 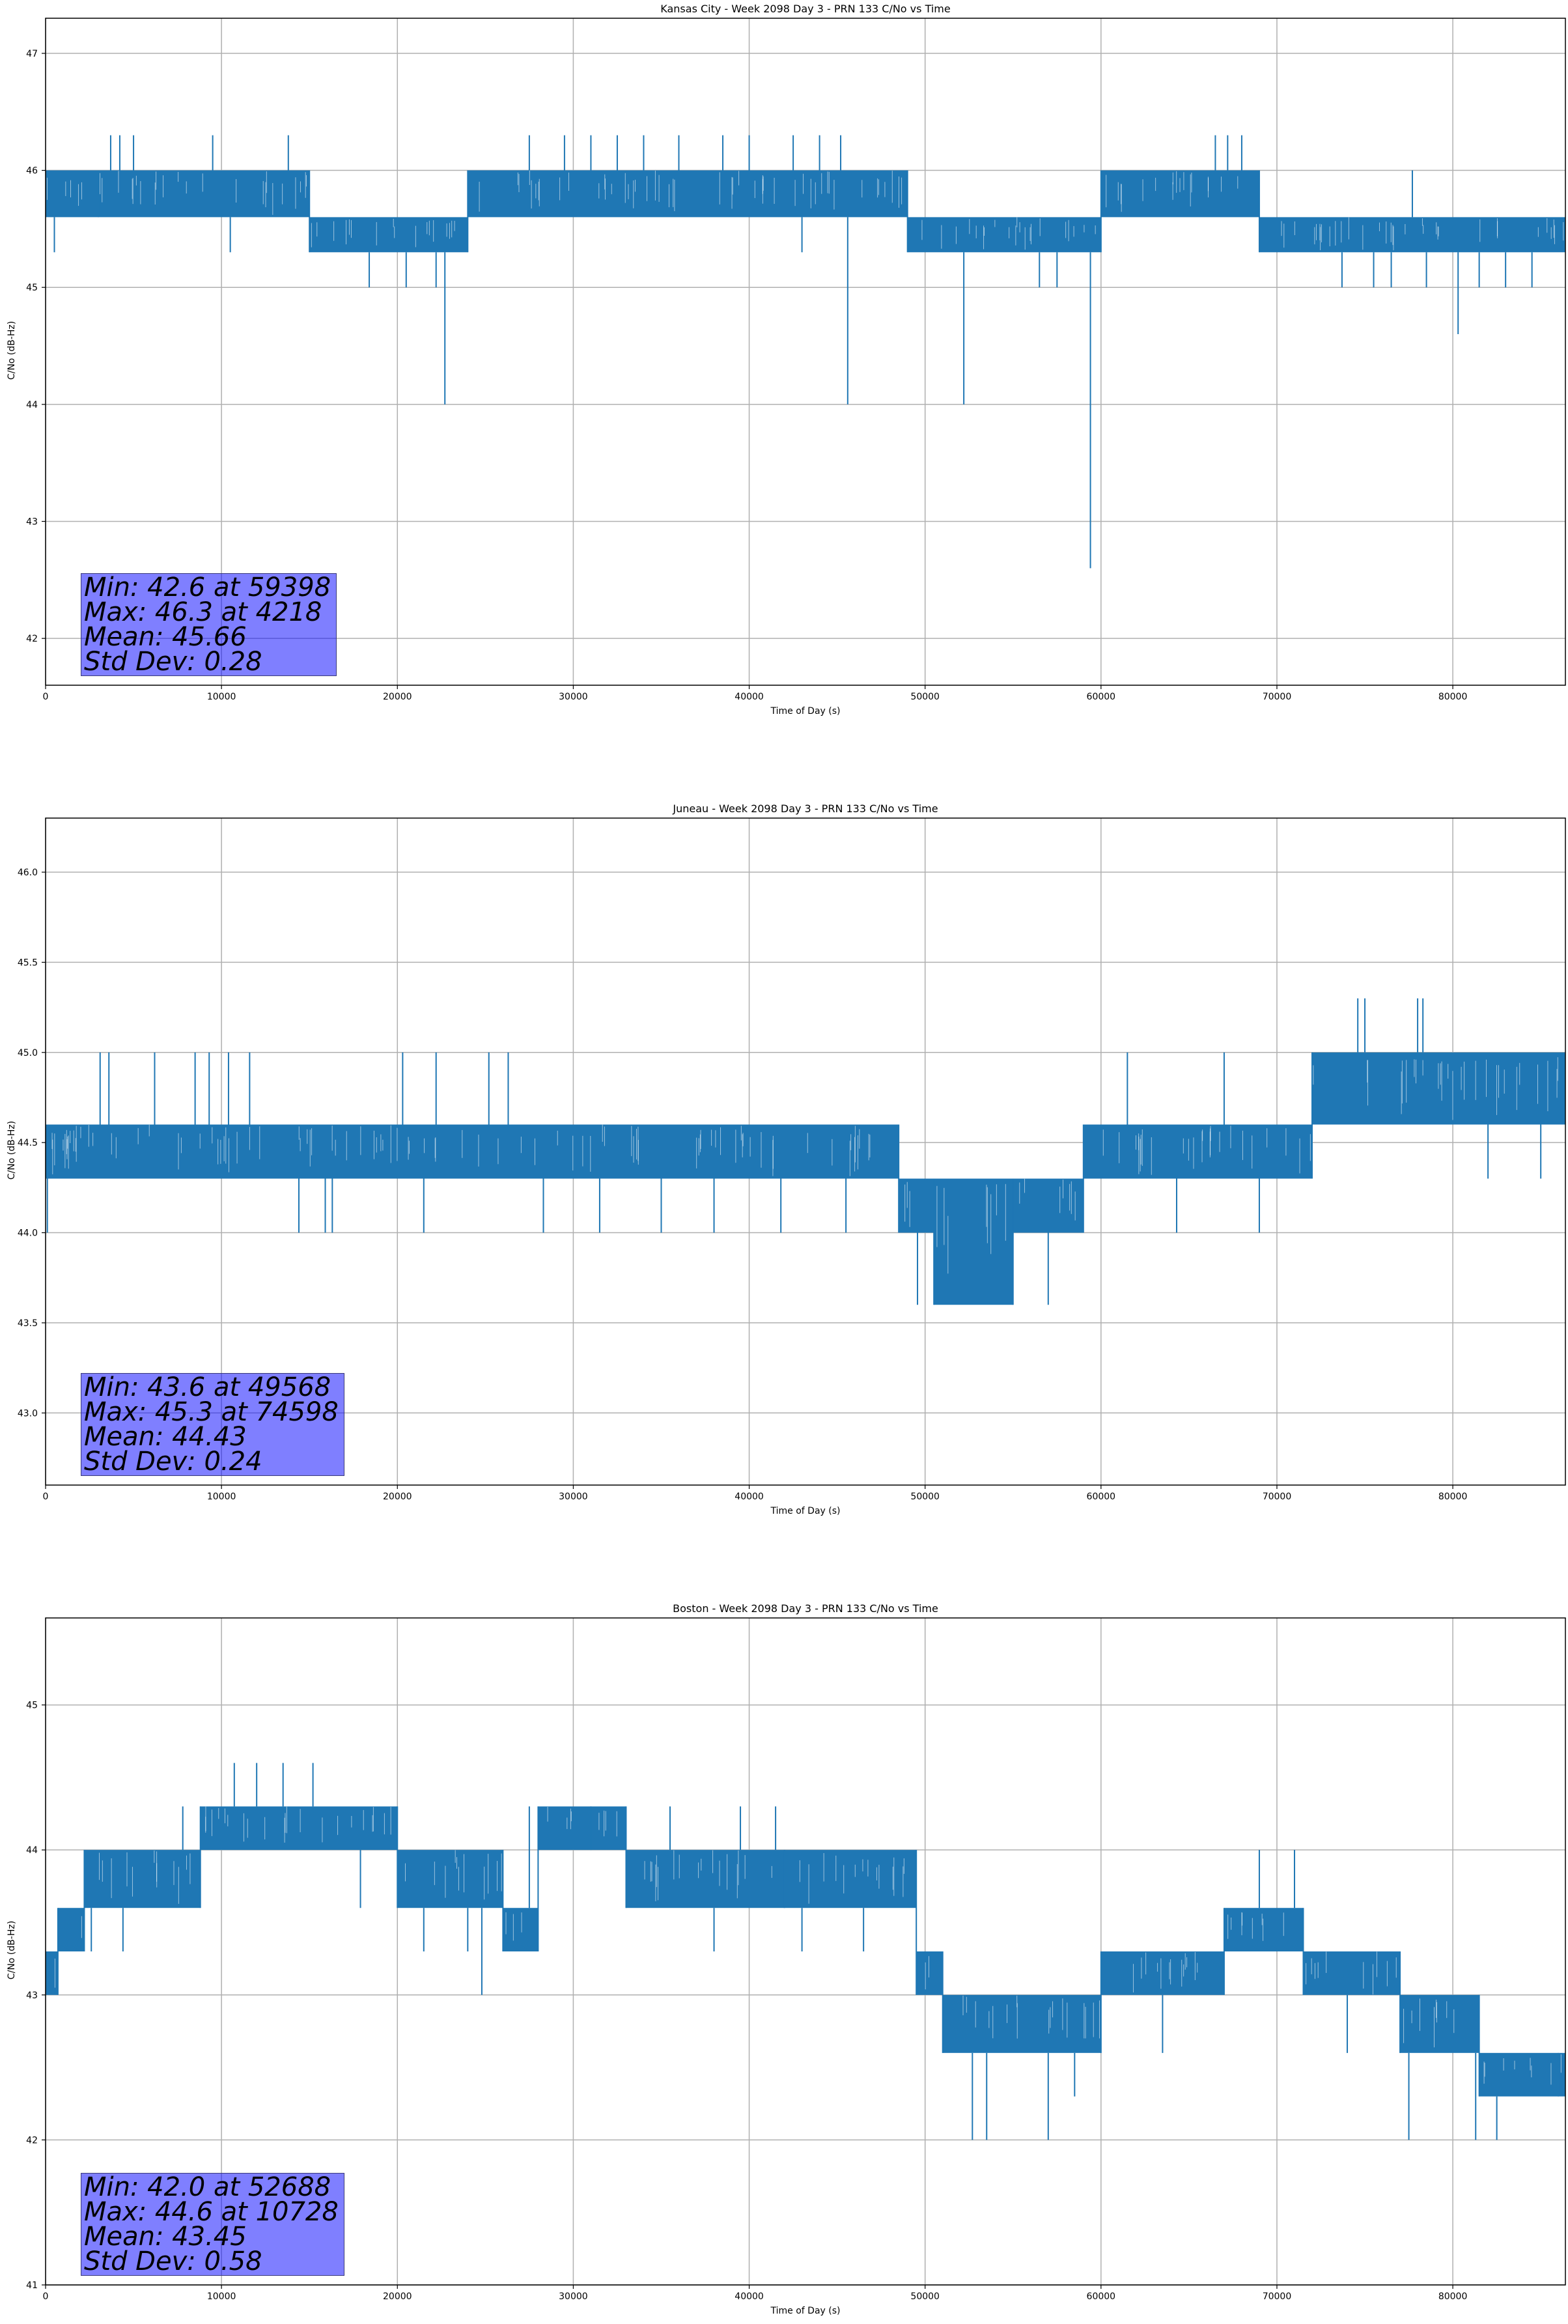 I want to click on y-tick-label: 47, so click(x=32, y=54).